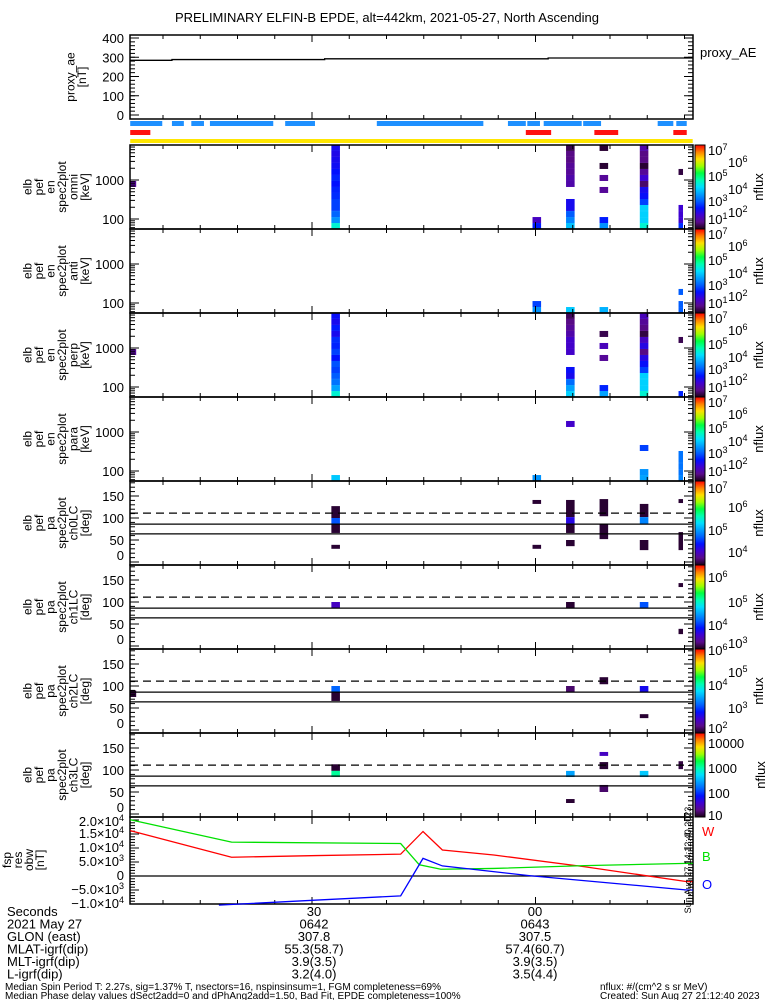 The image size is (775, 1000). I want to click on axis-label-line: perp, so click(74, 355).